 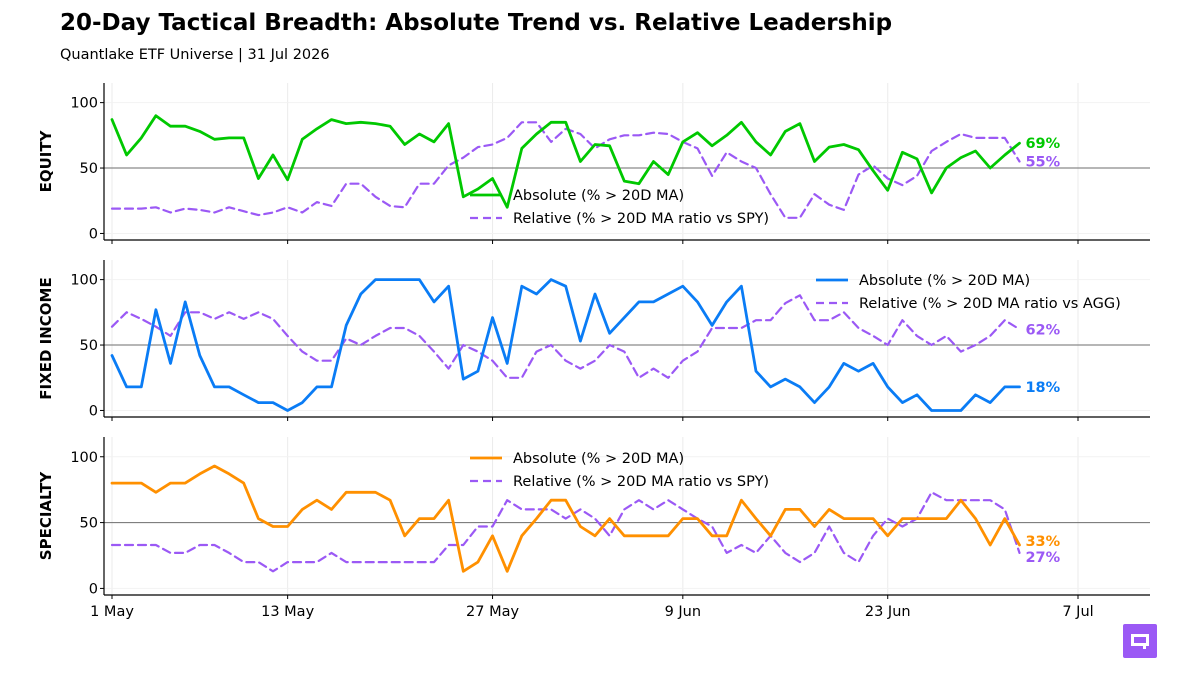 I want to click on series-end-label: 18%, so click(x=1042, y=388).